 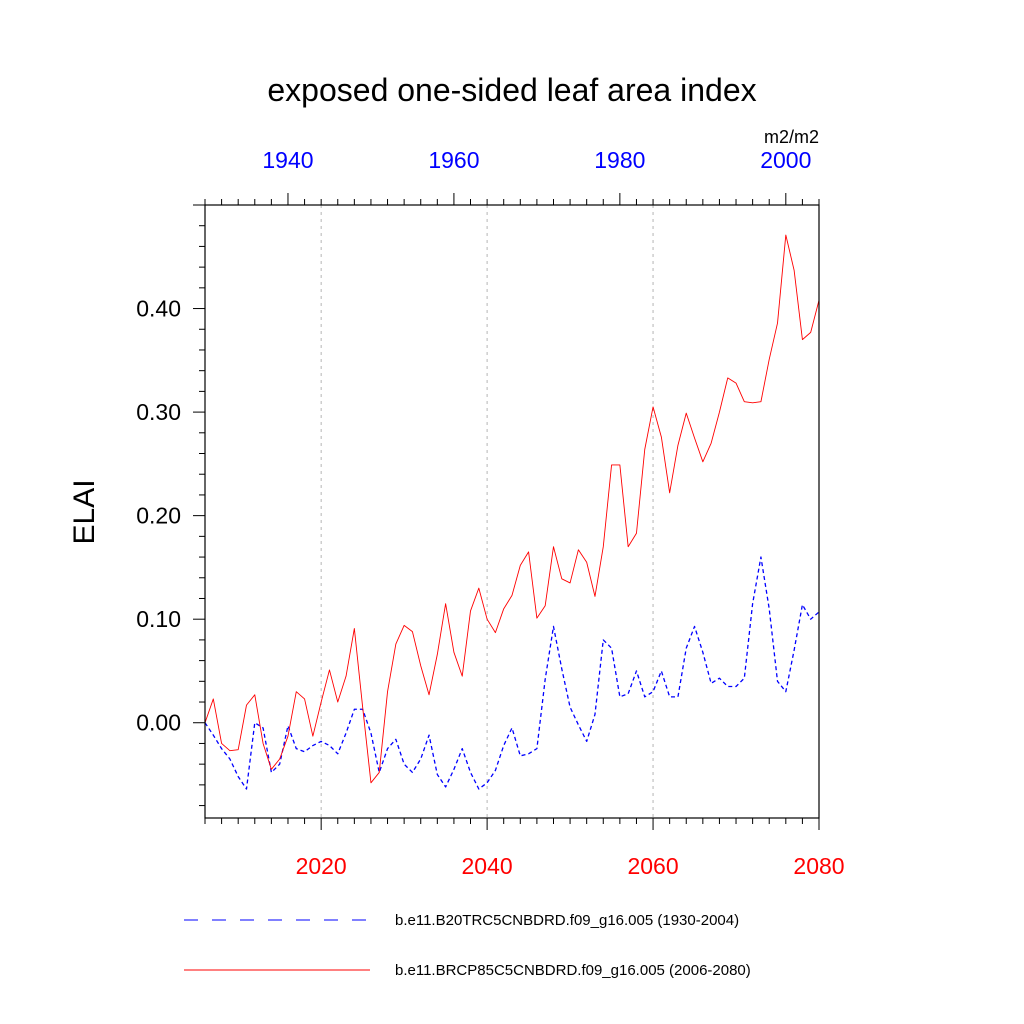 I want to click on top-tick-label: 2000, so click(x=785, y=160).